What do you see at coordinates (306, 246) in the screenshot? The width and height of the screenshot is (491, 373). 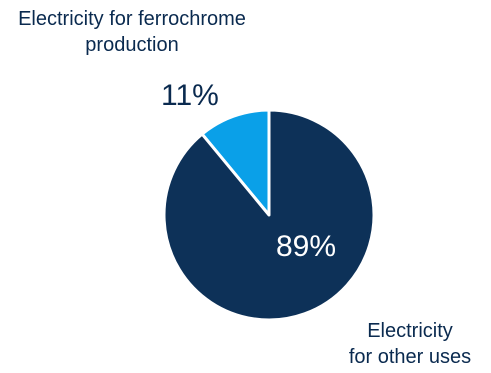 I see `data-label-other-uses: 89%` at bounding box center [306, 246].